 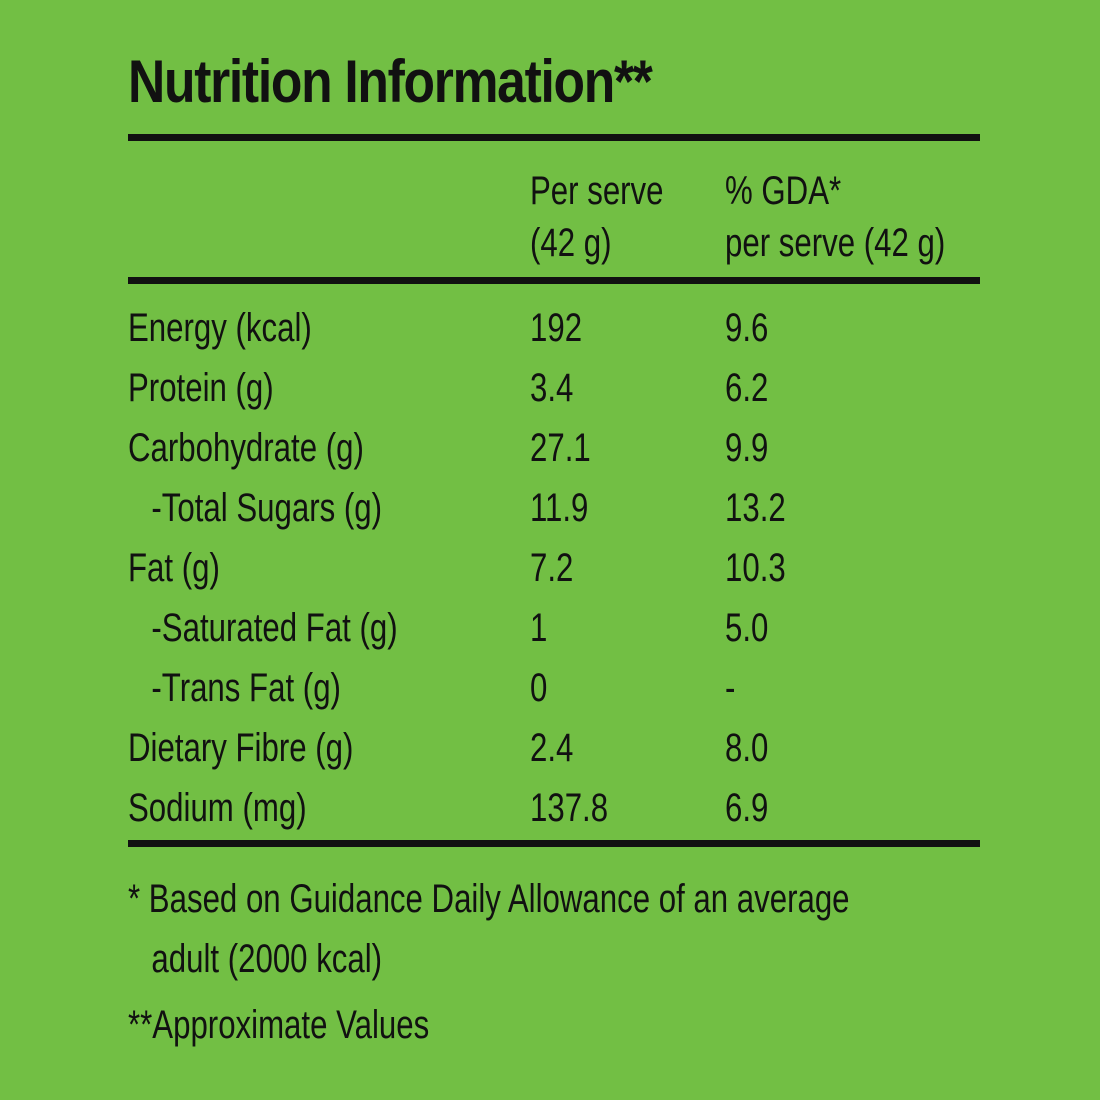 What do you see at coordinates (539, 688) in the screenshot?
I see `per-serve-value: 0` at bounding box center [539, 688].